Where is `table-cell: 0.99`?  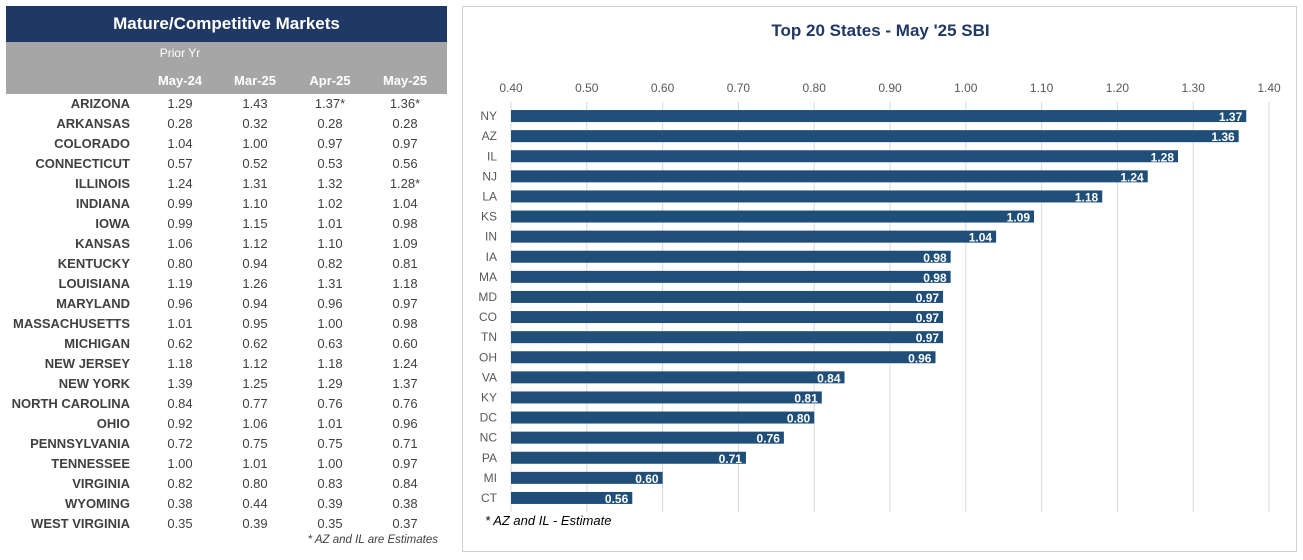 table-cell: 0.99 is located at coordinates (180, 203).